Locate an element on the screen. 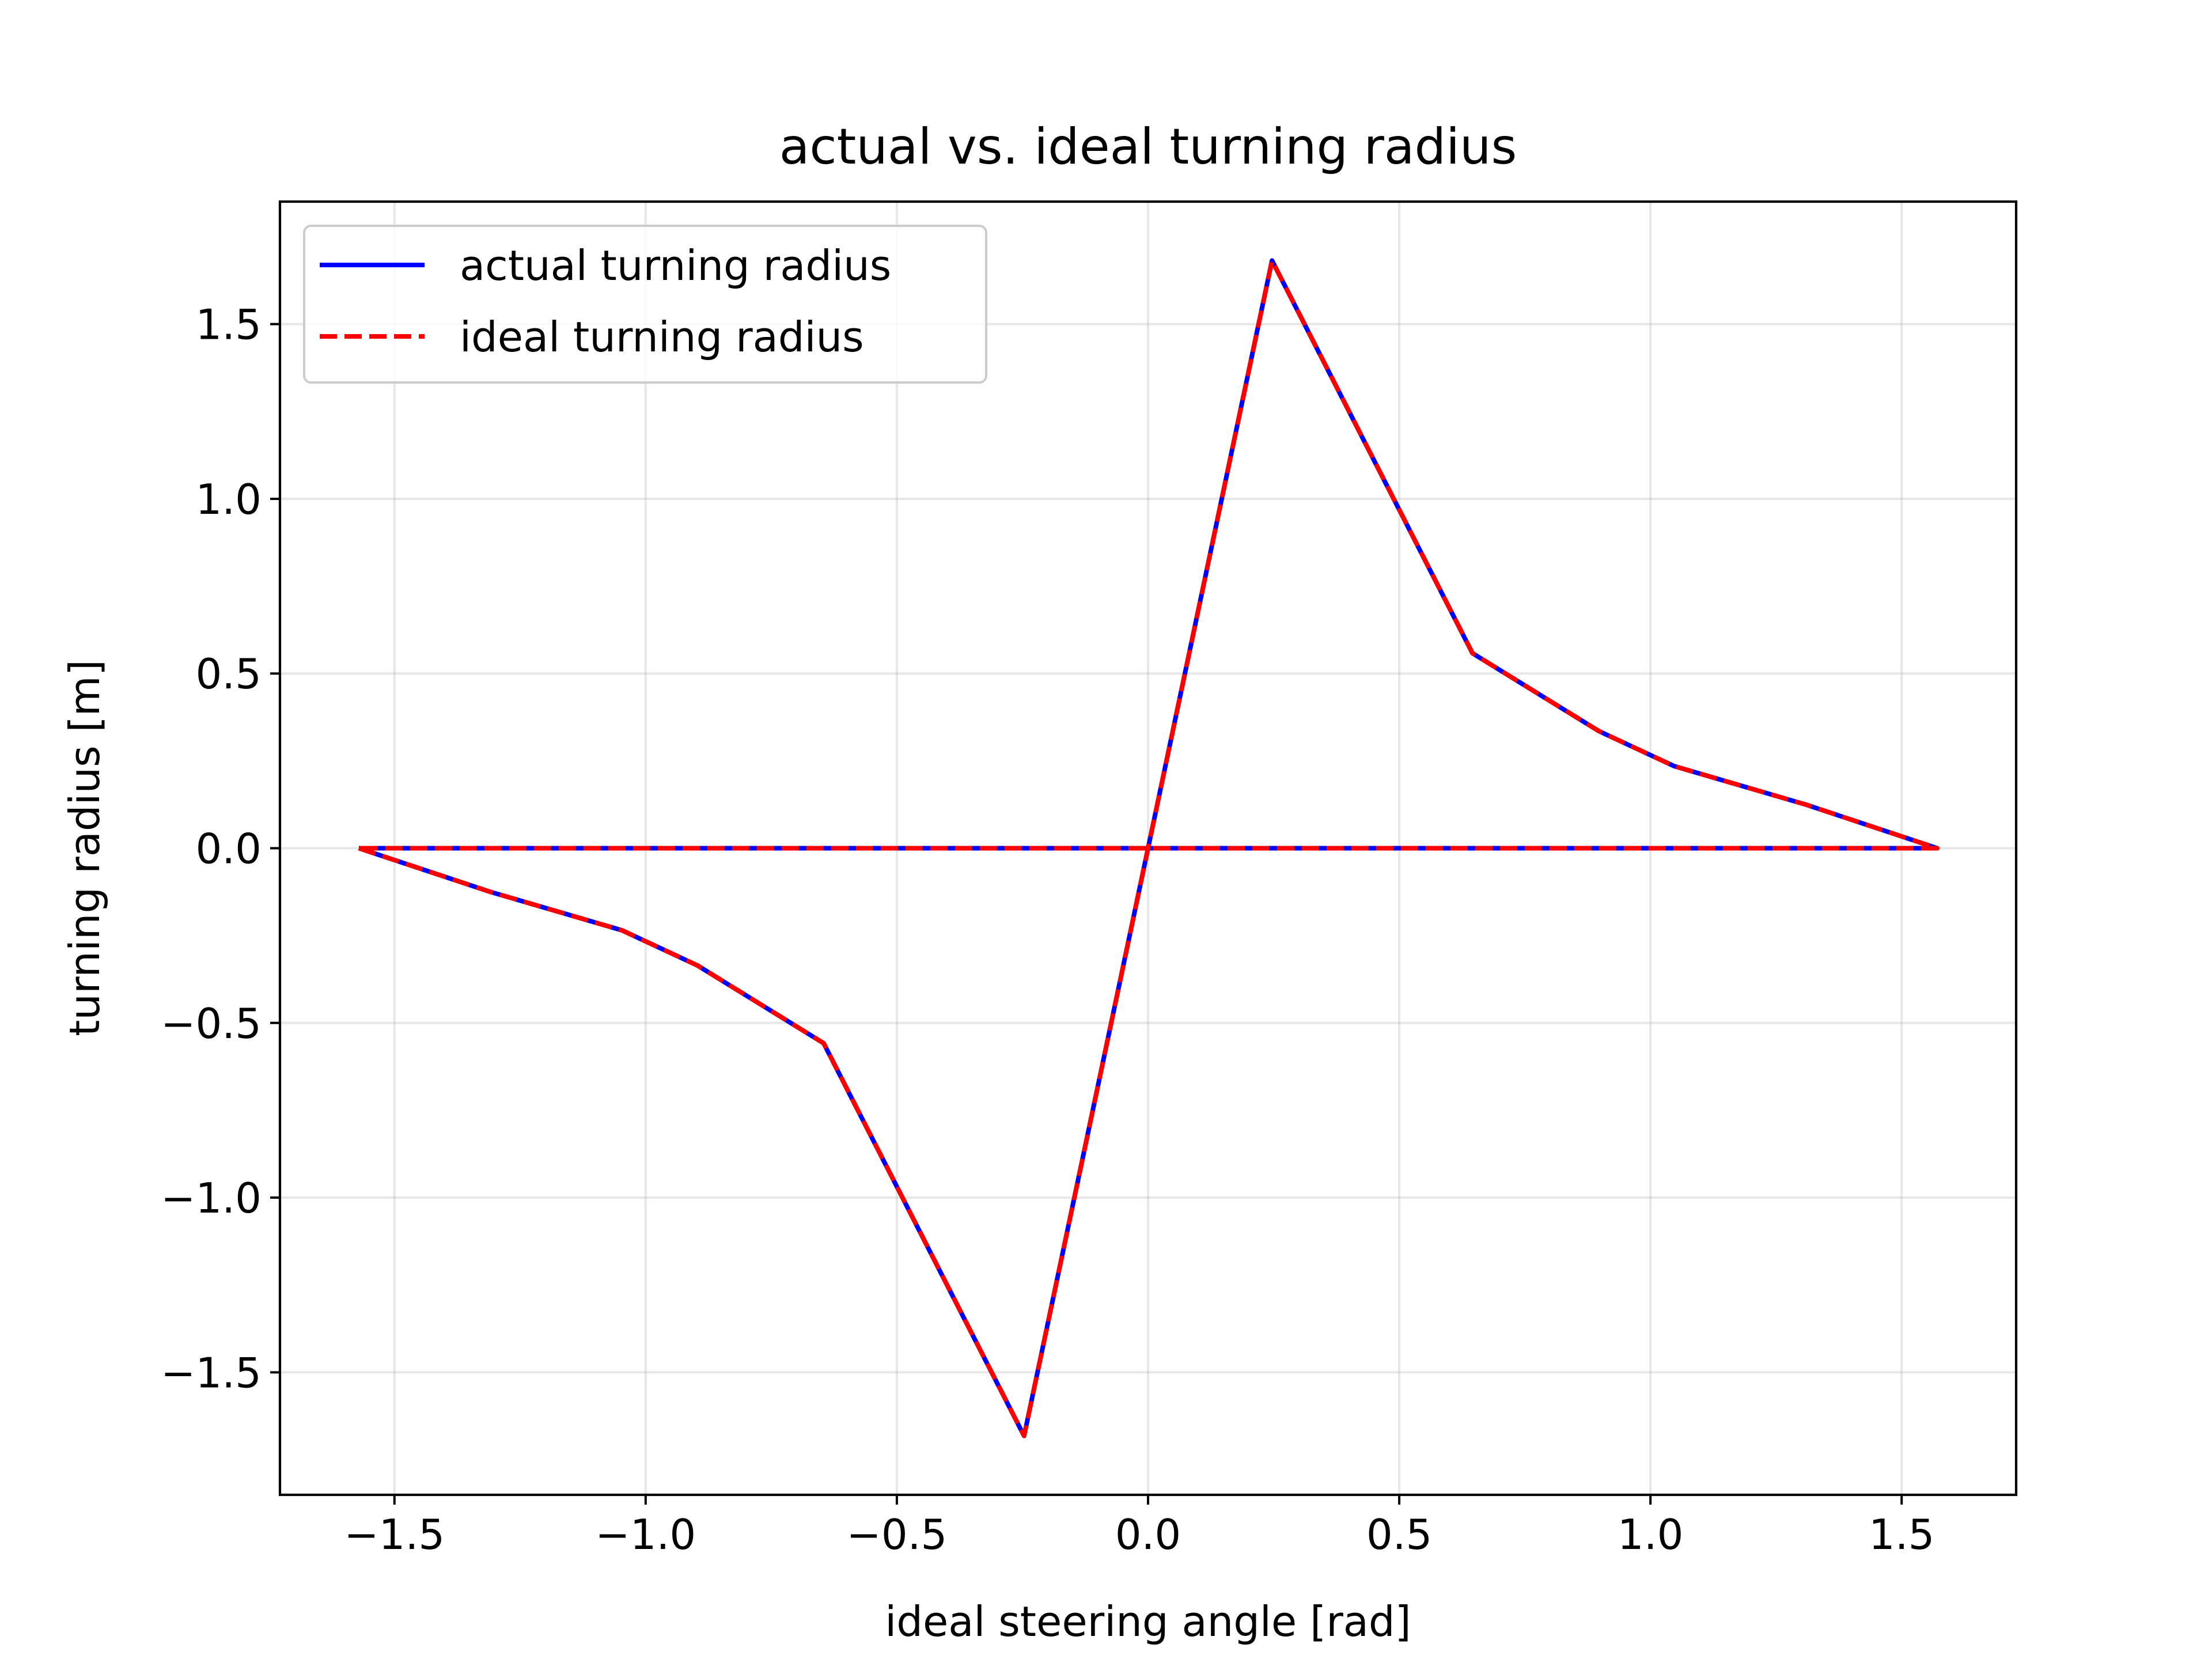 The height and width of the screenshot is (1659, 2212). x-tick-label: −1.0 is located at coordinates (646, 1534).